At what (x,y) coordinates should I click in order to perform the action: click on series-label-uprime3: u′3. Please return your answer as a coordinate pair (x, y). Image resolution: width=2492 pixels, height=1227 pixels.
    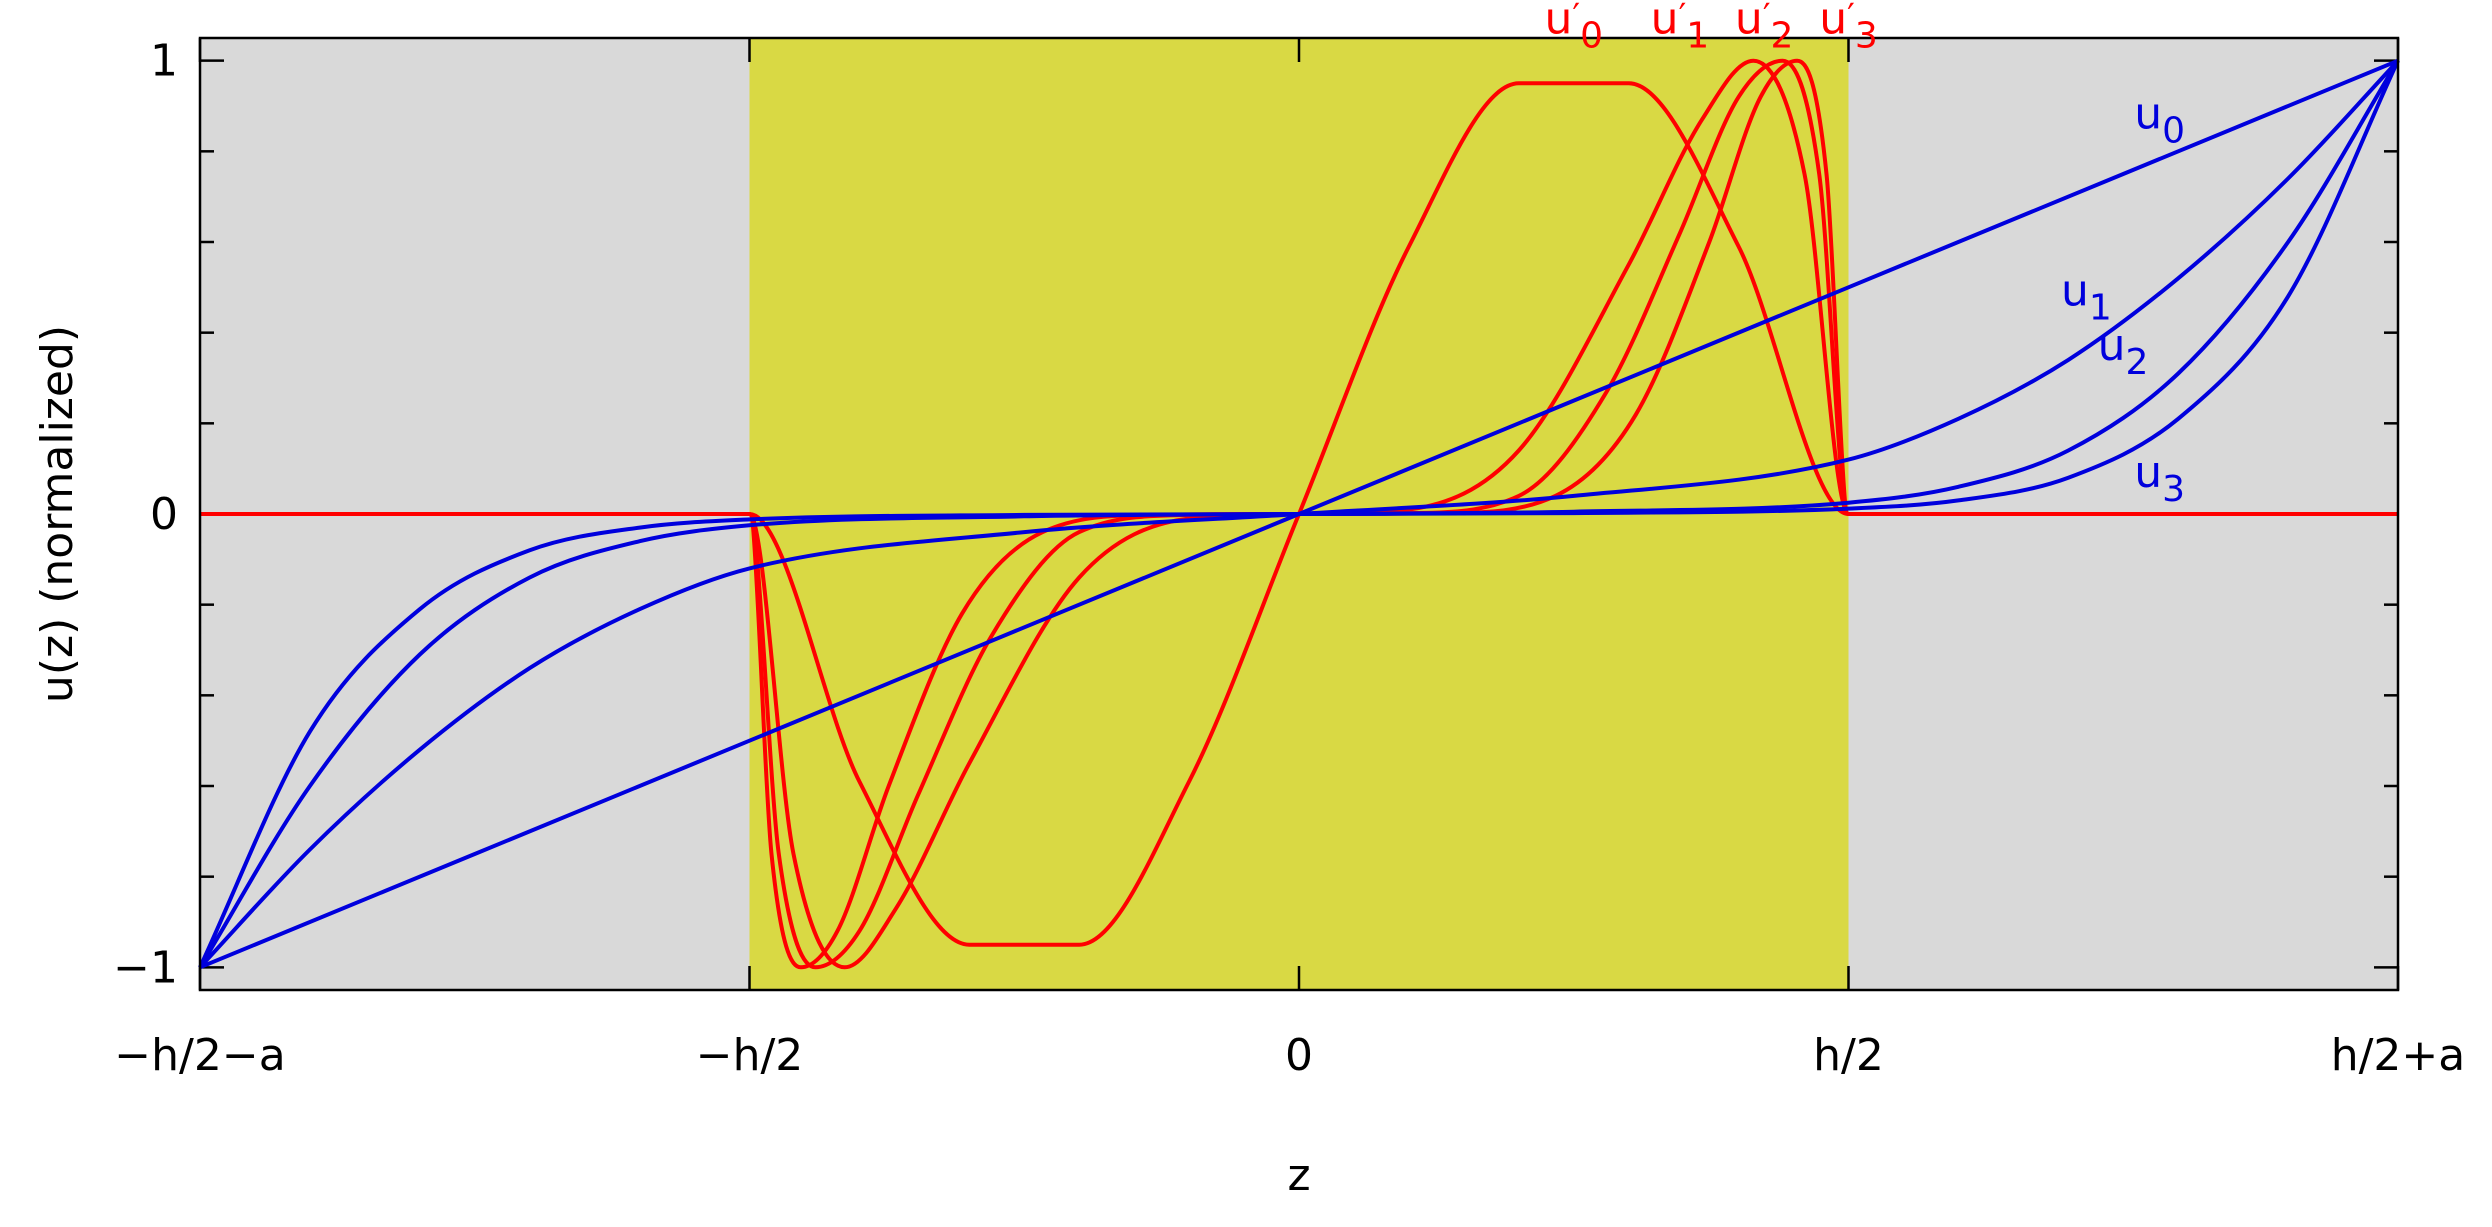
    Looking at the image, I should click on (1848, 28).